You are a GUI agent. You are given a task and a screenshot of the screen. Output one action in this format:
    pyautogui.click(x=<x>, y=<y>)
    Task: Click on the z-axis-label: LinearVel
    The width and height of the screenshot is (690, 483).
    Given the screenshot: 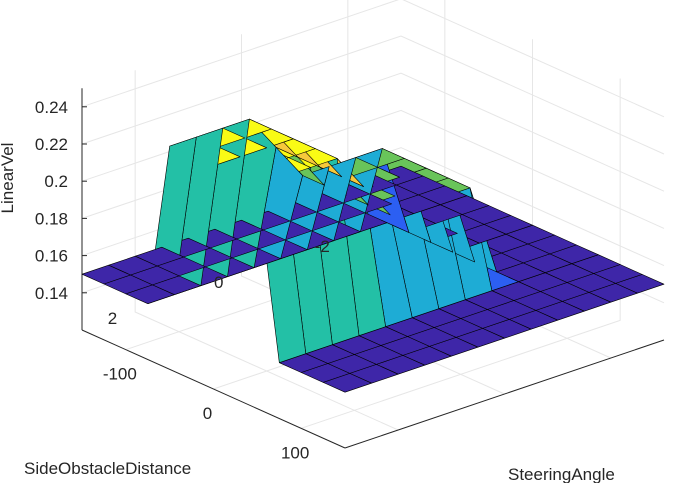 What is the action you would take?
    pyautogui.click(x=8, y=178)
    